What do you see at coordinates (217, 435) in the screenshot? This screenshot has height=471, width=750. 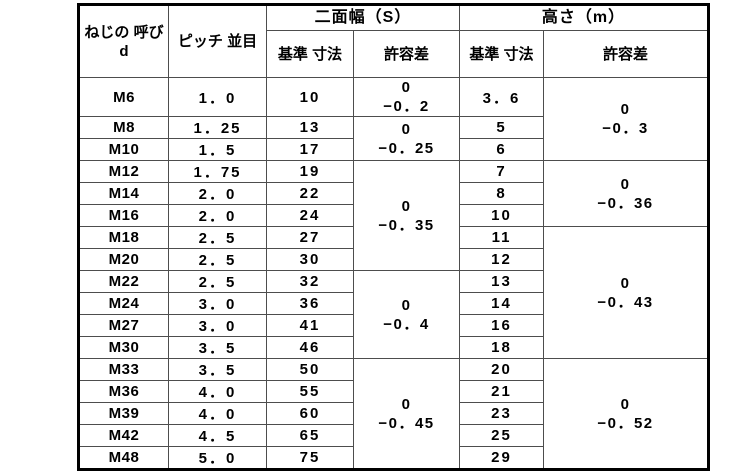 I see `cell-pitch: 4．5` at bounding box center [217, 435].